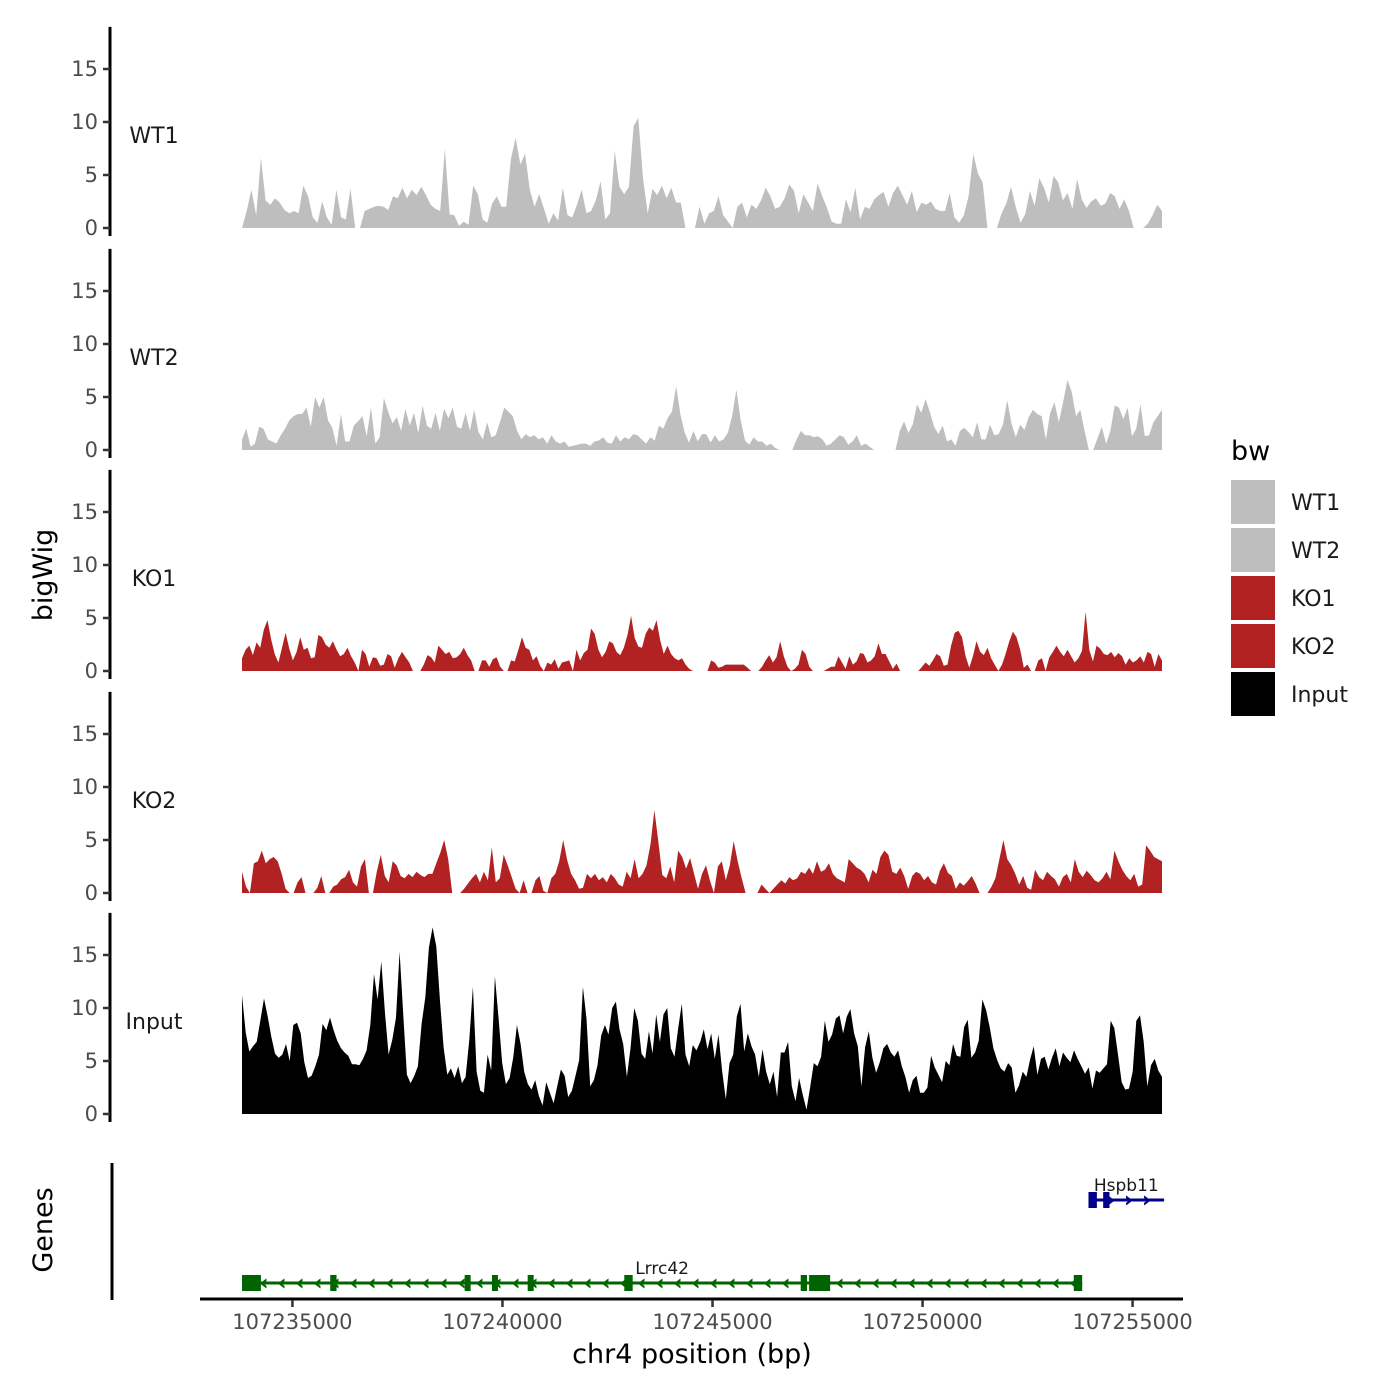 Image resolution: width=1400 pixels, height=1400 pixels. I want to click on legend: bw WT1 WT2 KO1 KO2 Input, so click(1289, 576).